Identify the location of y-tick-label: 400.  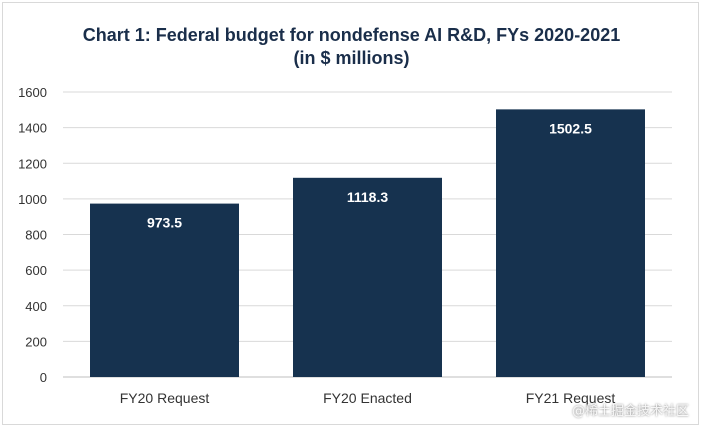
(36, 306).